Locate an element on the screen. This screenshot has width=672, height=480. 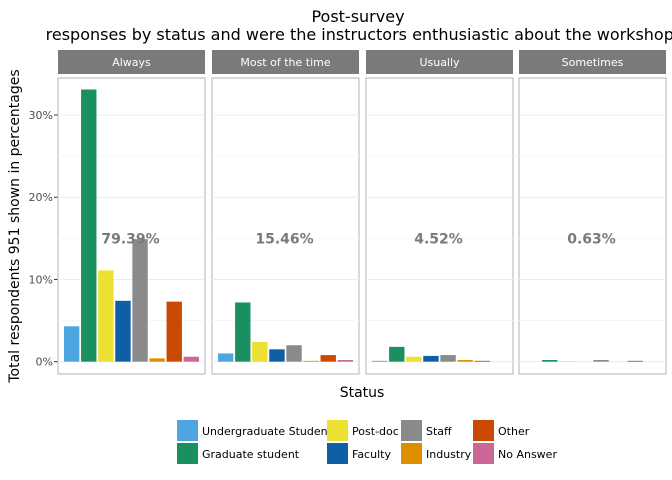
facet-strip-label: Sometimes is located at coordinates (593, 62).